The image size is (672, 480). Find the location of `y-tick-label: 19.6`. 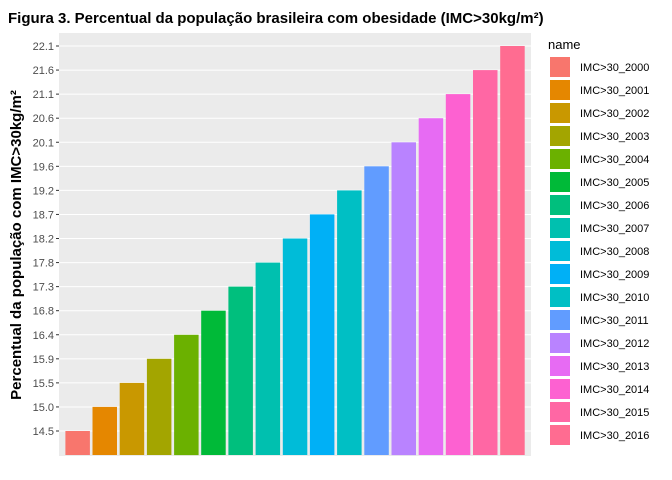

y-tick-label: 19.6 is located at coordinates (43, 167).